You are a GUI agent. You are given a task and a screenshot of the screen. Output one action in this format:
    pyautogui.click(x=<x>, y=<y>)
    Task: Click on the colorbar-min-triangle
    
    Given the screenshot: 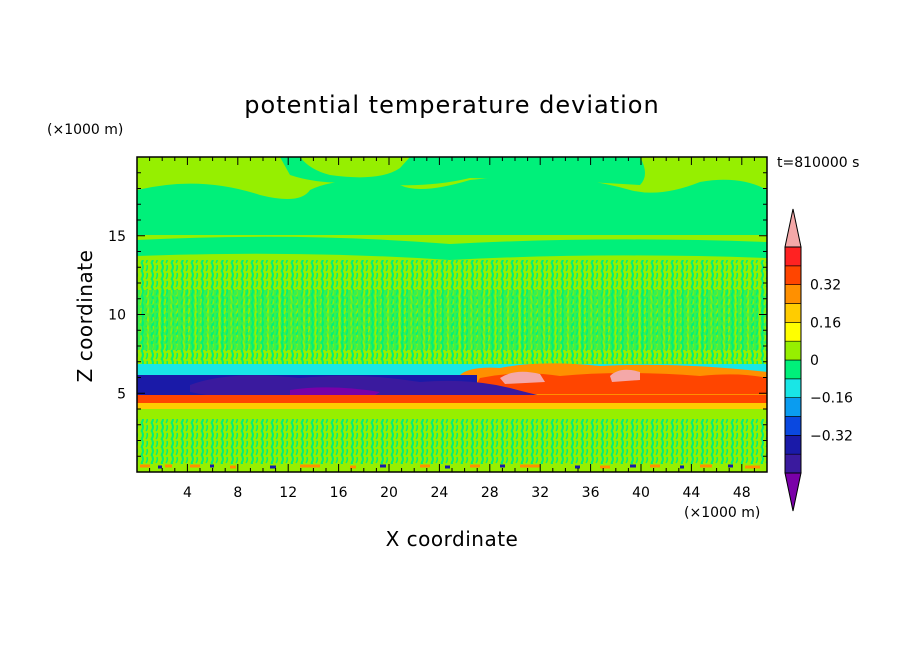 What is the action you would take?
    pyautogui.click(x=793, y=492)
    